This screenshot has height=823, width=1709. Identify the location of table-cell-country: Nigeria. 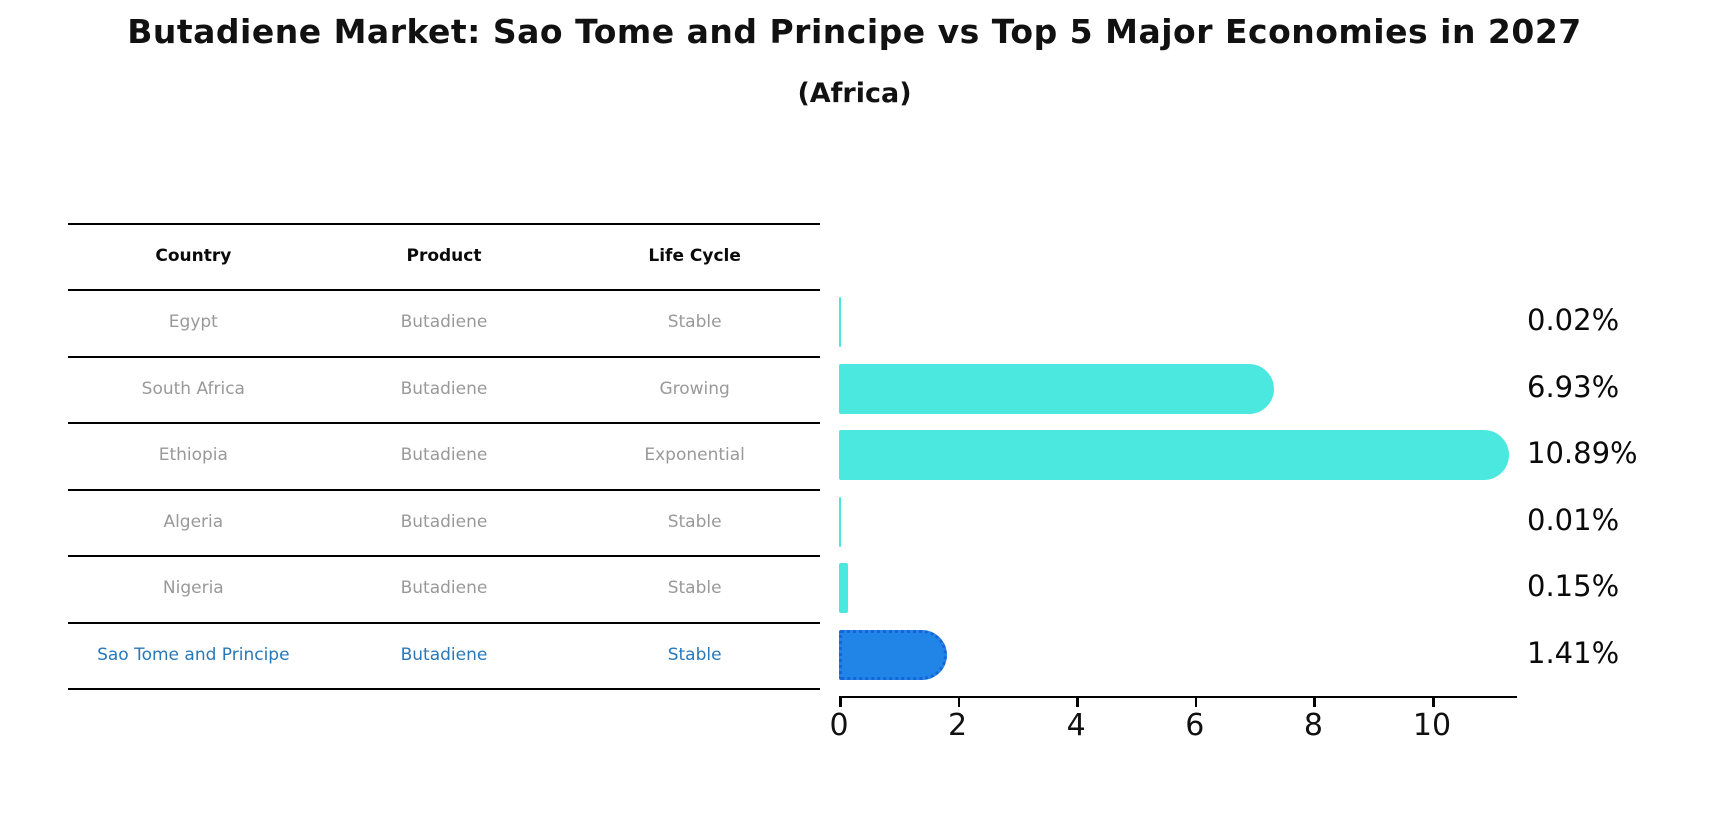
(193, 588).